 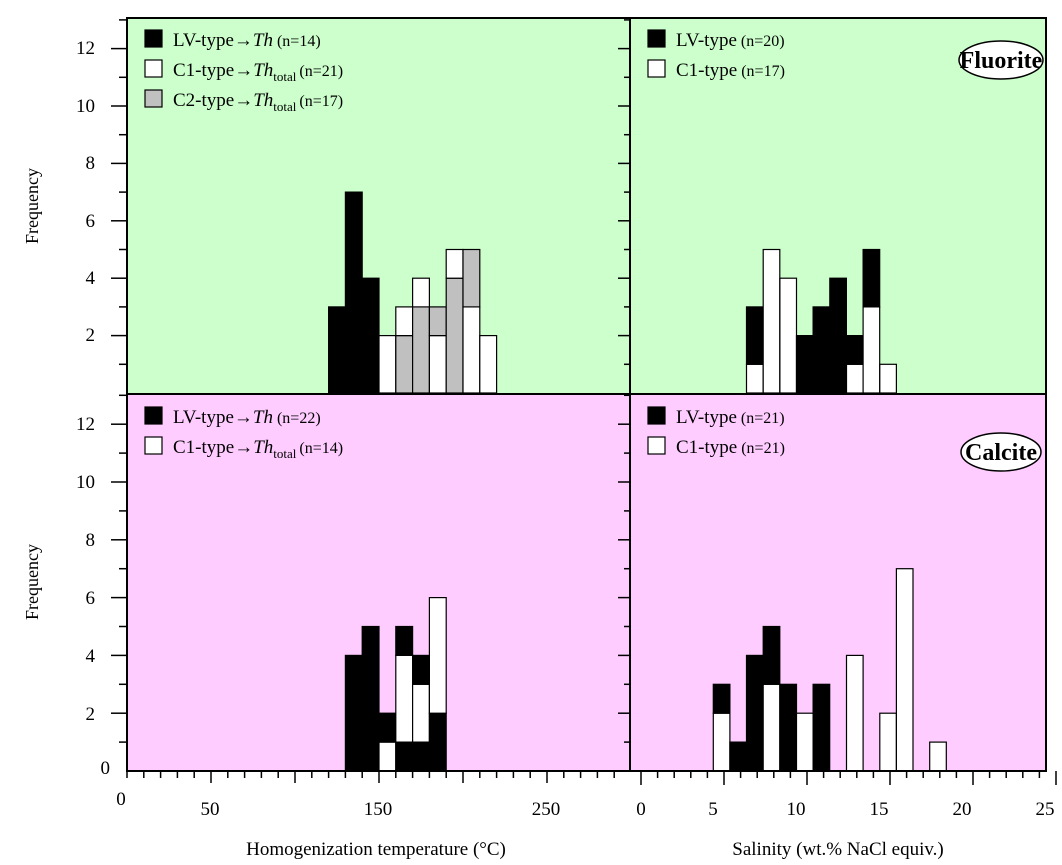 I want to click on mineral-label-layer: Fluorite Calcite, so click(x=1001, y=256).